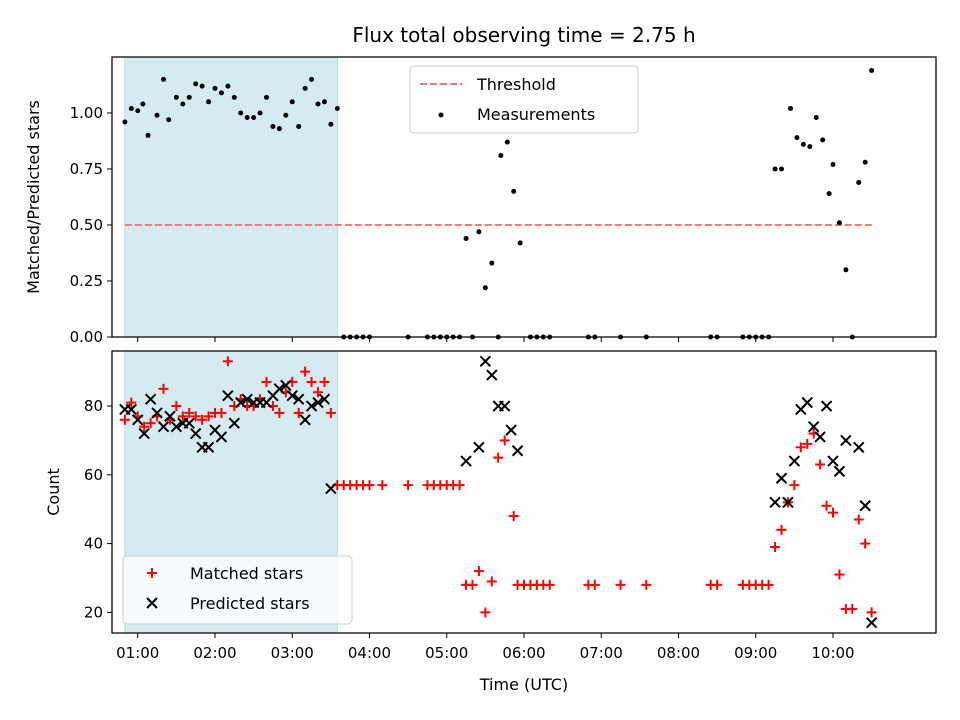  I want to click on legend-predicted-label: Predicted stars, so click(250, 603).